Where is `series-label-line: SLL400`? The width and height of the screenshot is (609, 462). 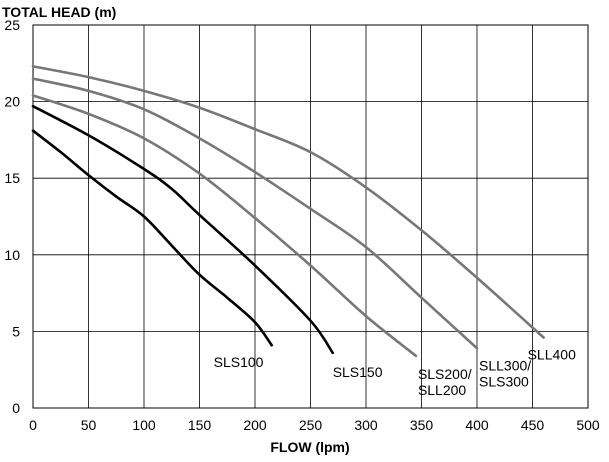
series-label-line: SLL400 is located at coordinates (552, 355).